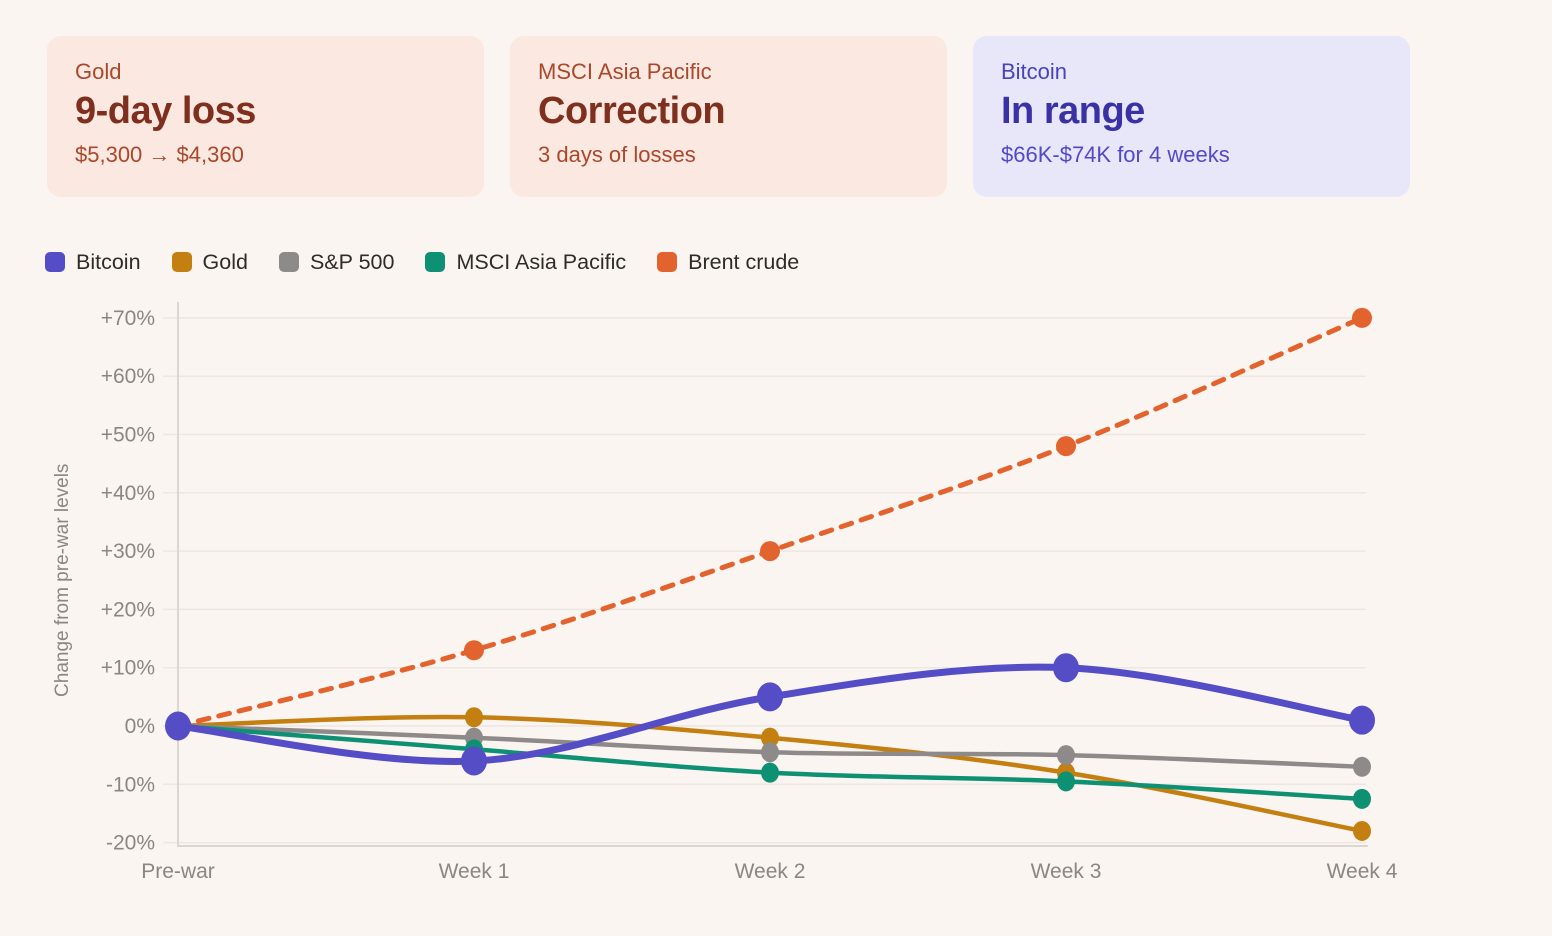 The height and width of the screenshot is (936, 1552). What do you see at coordinates (744, 261) in the screenshot?
I see `legend-label-brent-crude: Brent crude` at bounding box center [744, 261].